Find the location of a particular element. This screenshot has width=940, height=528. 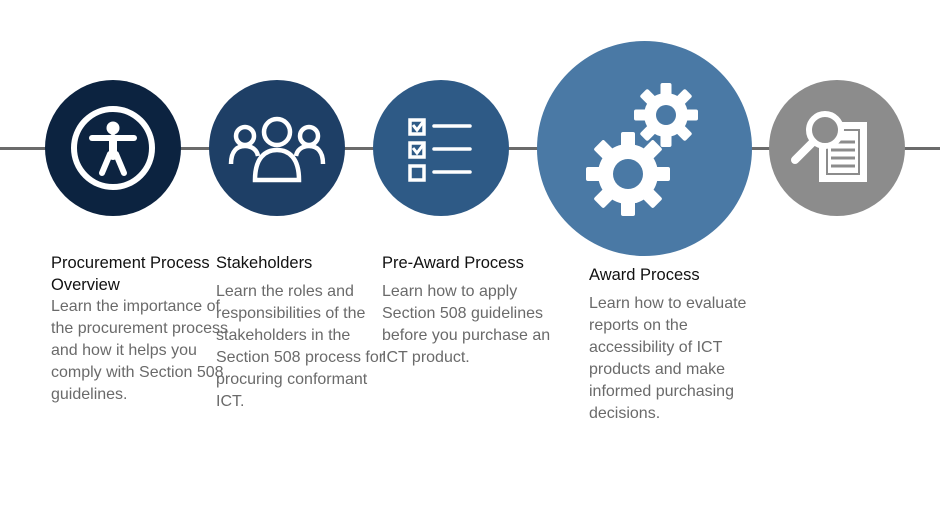

step-award-button is located at coordinates (644, 148).